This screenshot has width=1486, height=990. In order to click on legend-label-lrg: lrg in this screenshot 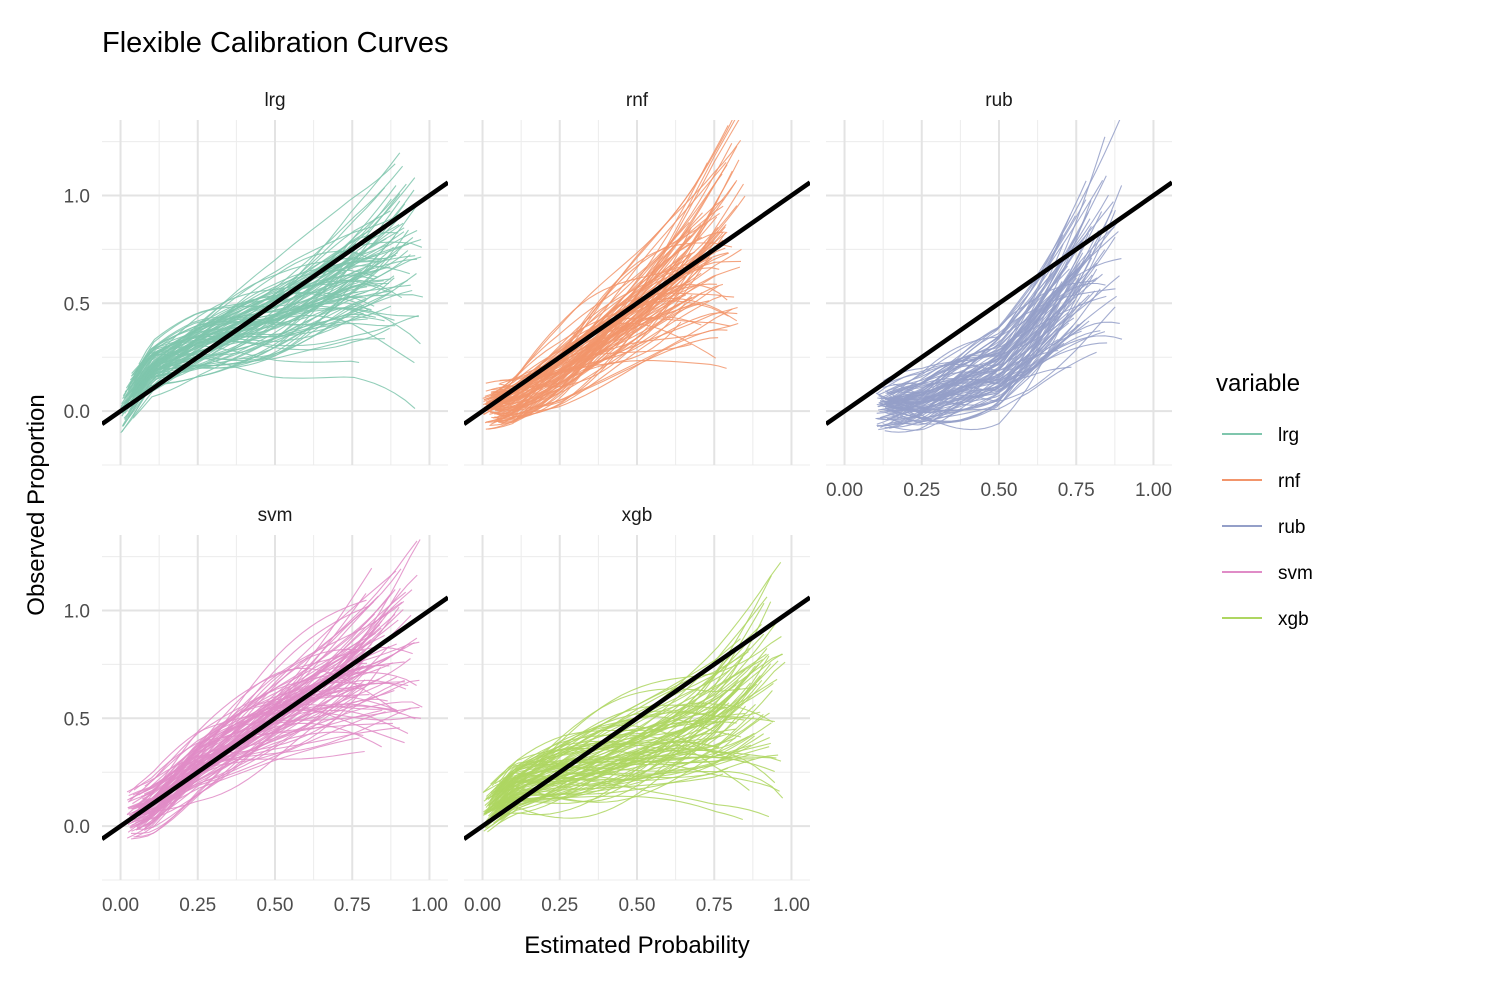, I will do `click(1288, 435)`.